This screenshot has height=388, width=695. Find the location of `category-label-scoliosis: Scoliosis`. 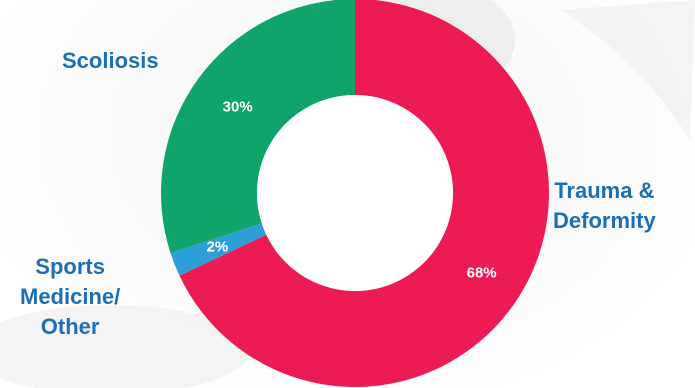

category-label-scoliosis: Scoliosis is located at coordinates (110, 61).